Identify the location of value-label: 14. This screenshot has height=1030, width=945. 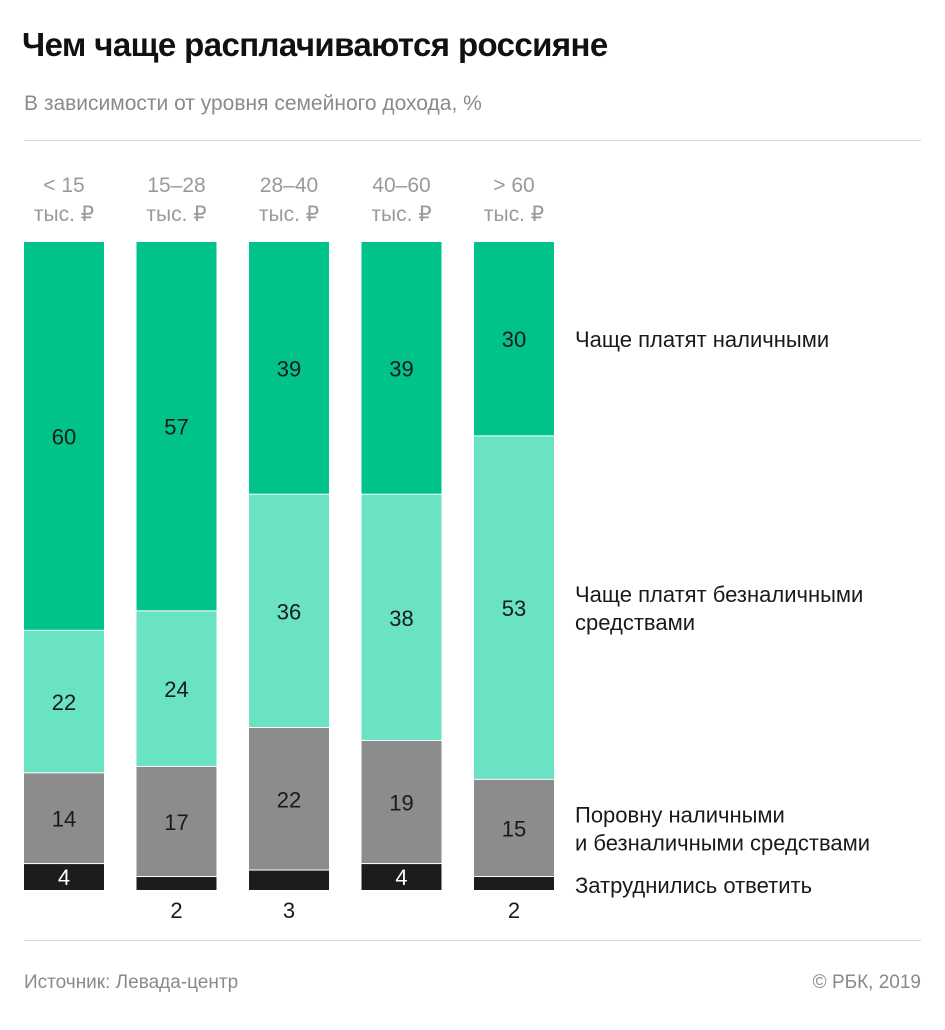
(64, 819).